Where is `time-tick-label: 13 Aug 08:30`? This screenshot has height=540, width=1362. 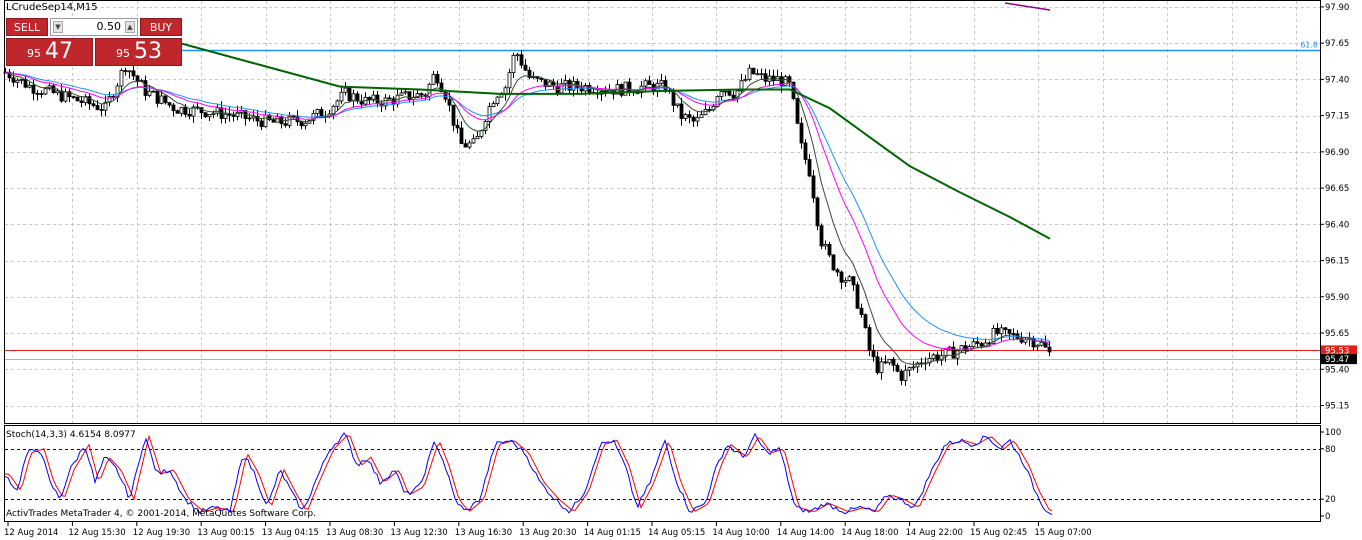 time-tick-label: 13 Aug 08:30 is located at coordinates (354, 533).